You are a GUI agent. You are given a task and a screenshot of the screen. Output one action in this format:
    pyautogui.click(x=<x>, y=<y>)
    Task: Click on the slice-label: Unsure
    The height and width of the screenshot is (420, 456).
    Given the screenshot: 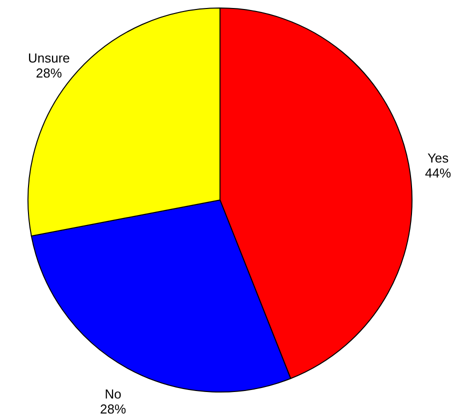 What is the action you would take?
    pyautogui.click(x=49, y=58)
    